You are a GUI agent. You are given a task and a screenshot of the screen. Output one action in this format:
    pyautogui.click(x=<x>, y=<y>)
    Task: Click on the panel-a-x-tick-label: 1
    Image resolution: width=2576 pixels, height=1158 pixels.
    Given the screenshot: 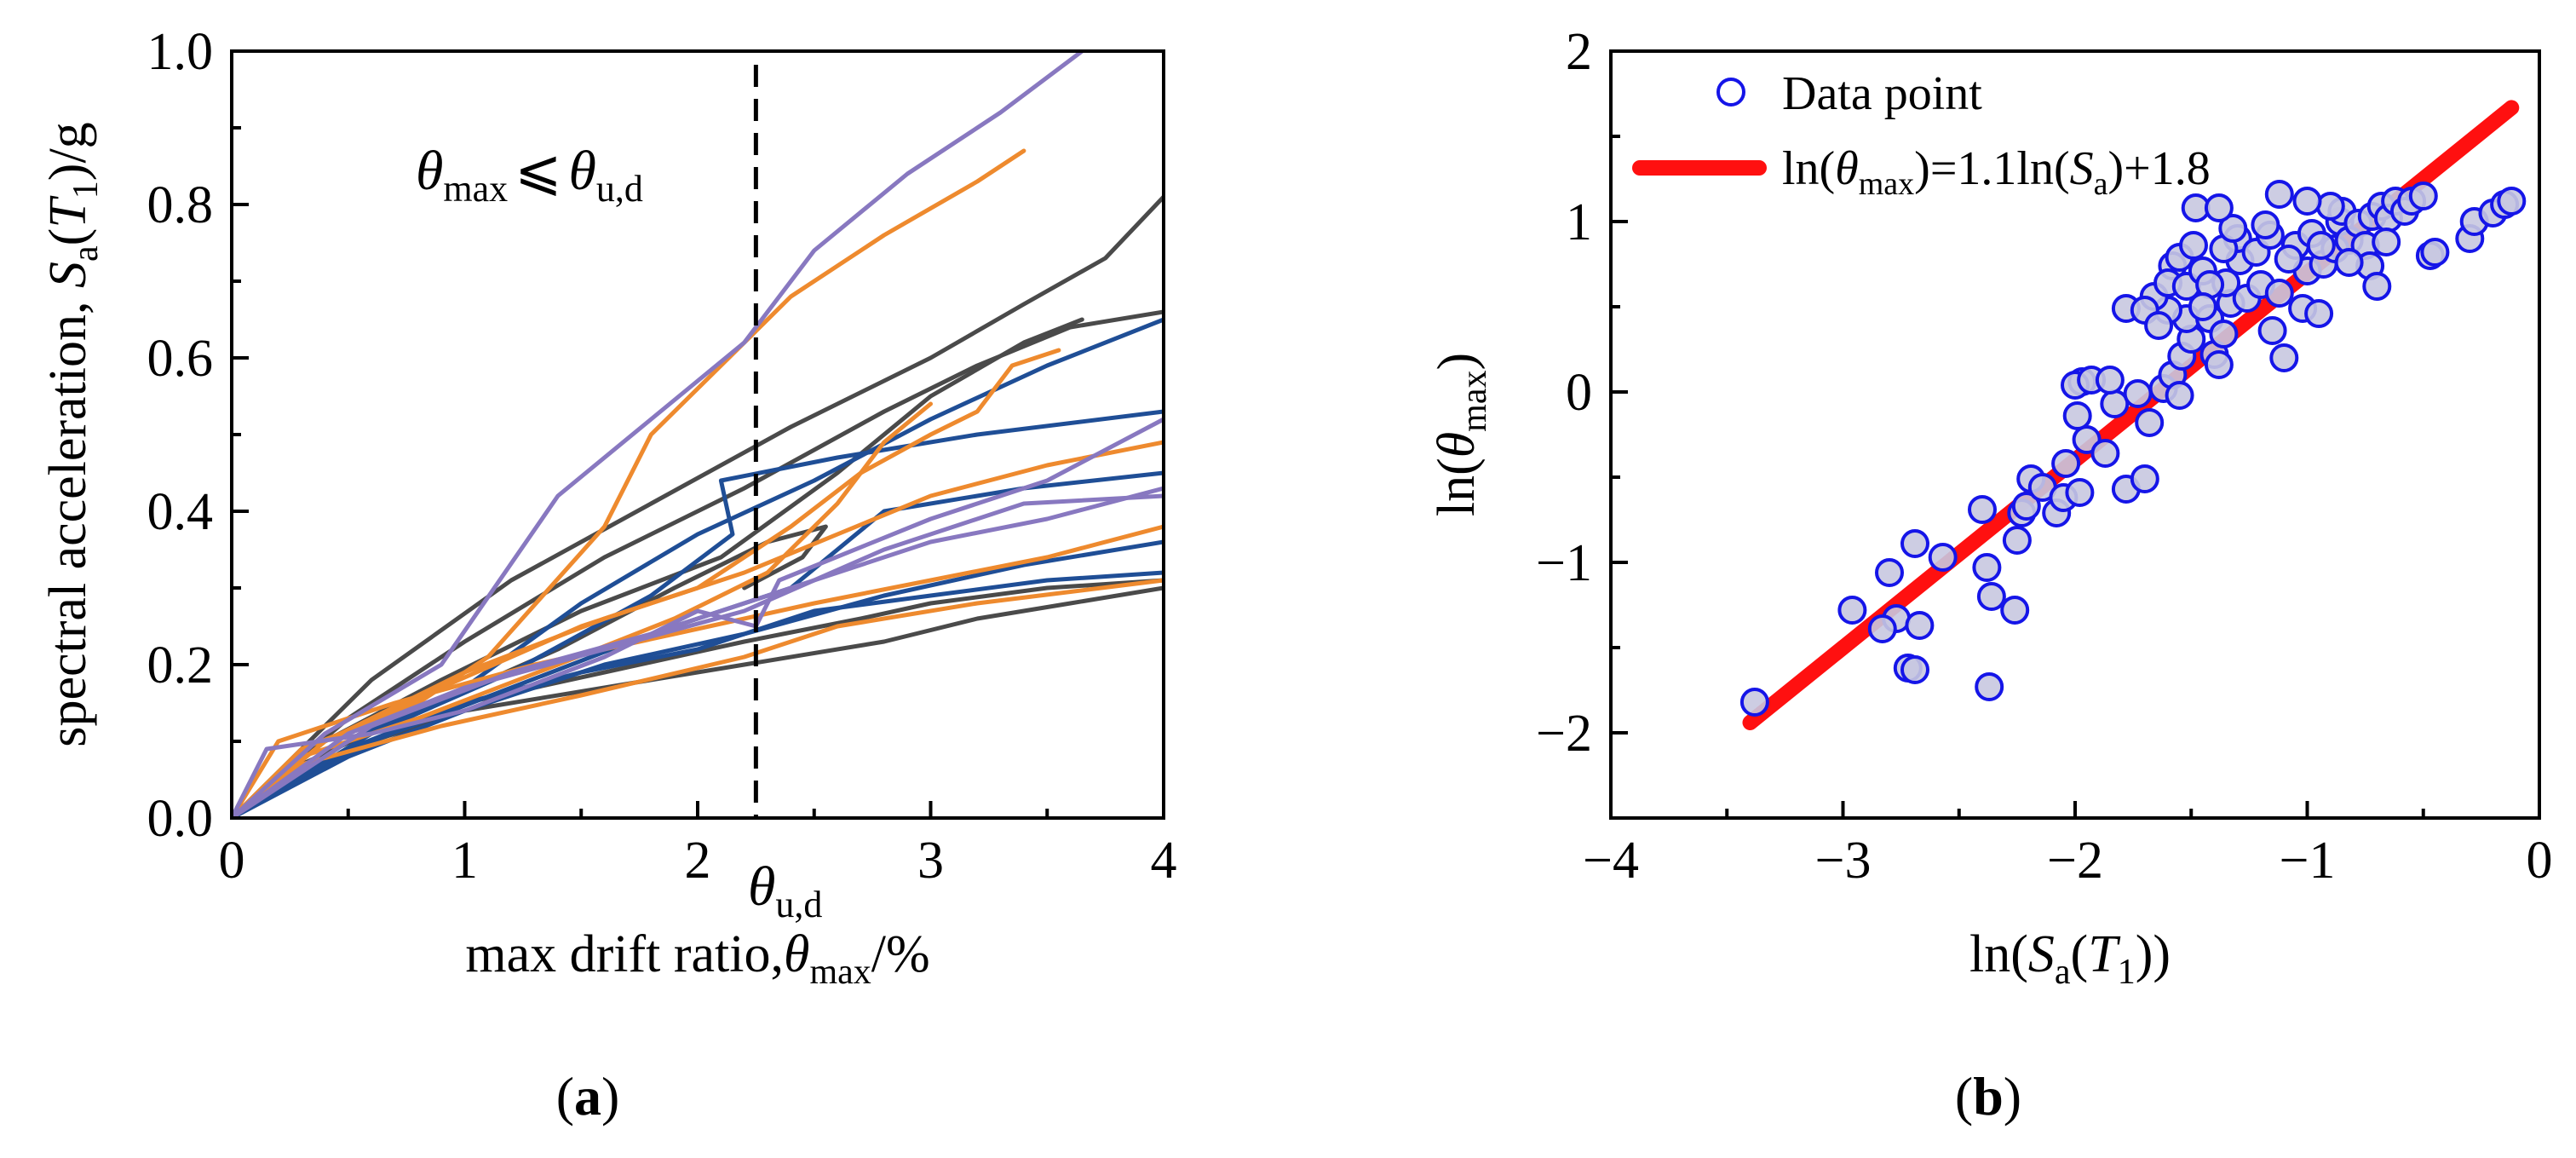 What is the action you would take?
    pyautogui.click(x=465, y=861)
    